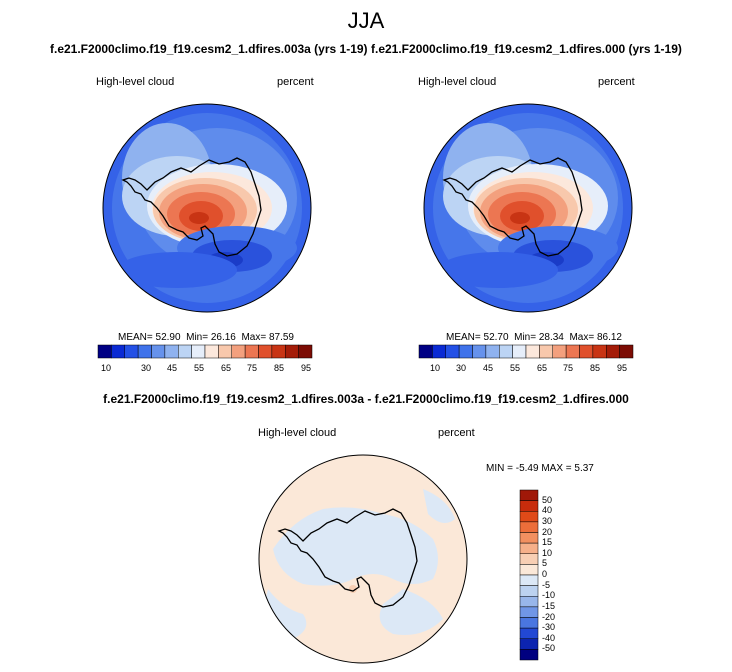 The height and width of the screenshot is (672, 732). I want to click on difference-colorbar-label: -20, so click(549, 616).